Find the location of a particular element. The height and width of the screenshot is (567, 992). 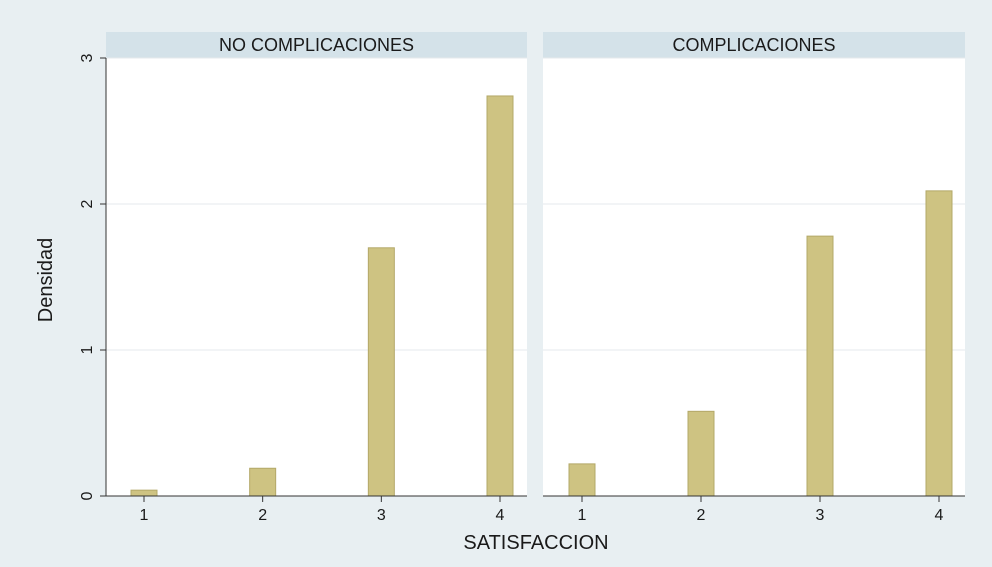

x-axis-label: SATISFACCION is located at coordinates (535, 543).